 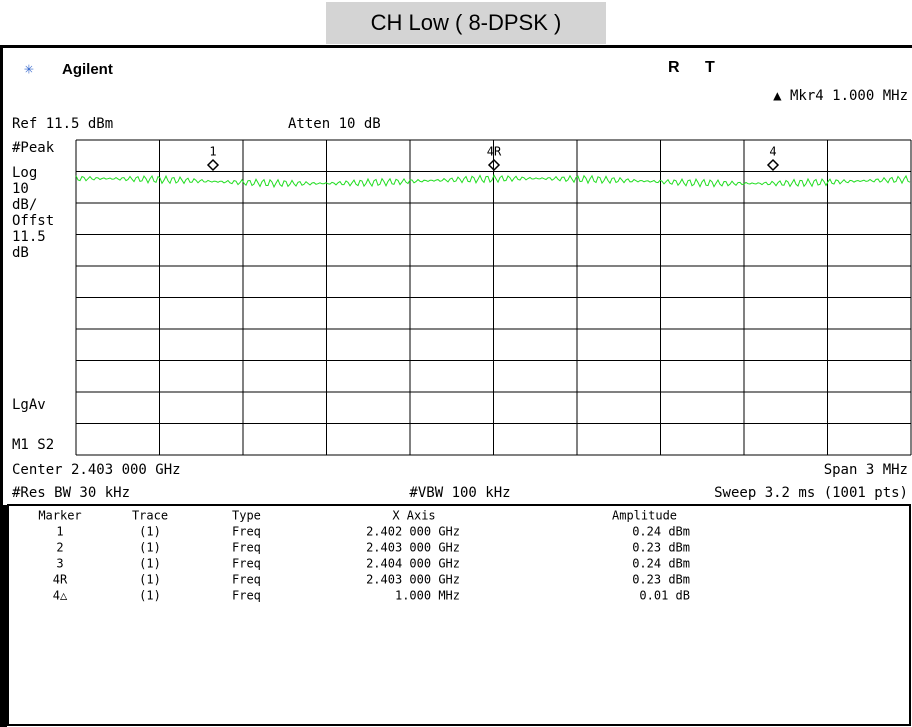 I want to click on side-label: 11.5, so click(x=29, y=237).